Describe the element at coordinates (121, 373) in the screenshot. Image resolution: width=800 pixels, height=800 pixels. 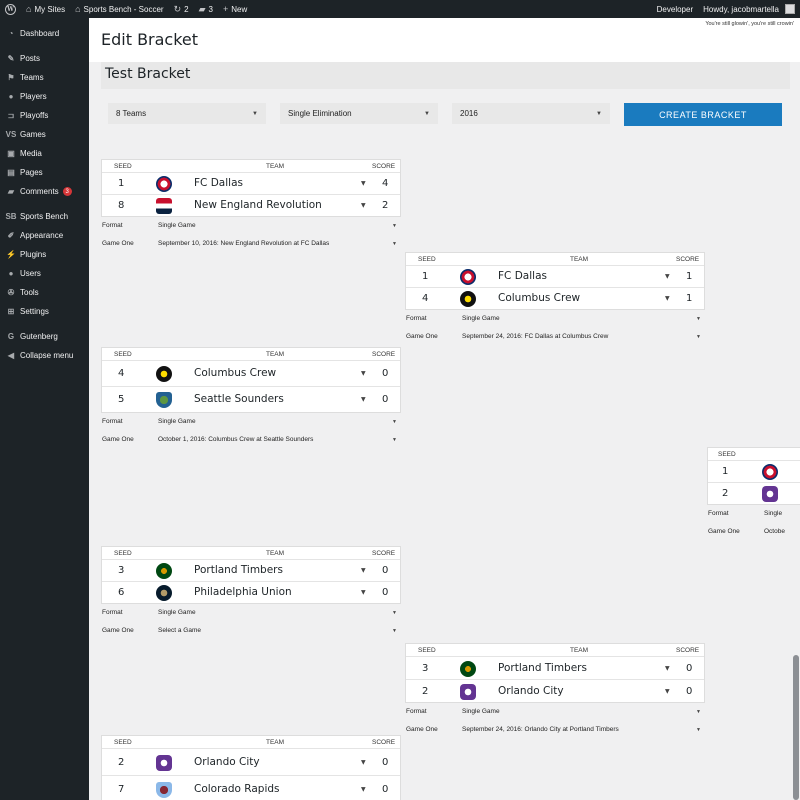
I see `seed-value: 4` at that location.